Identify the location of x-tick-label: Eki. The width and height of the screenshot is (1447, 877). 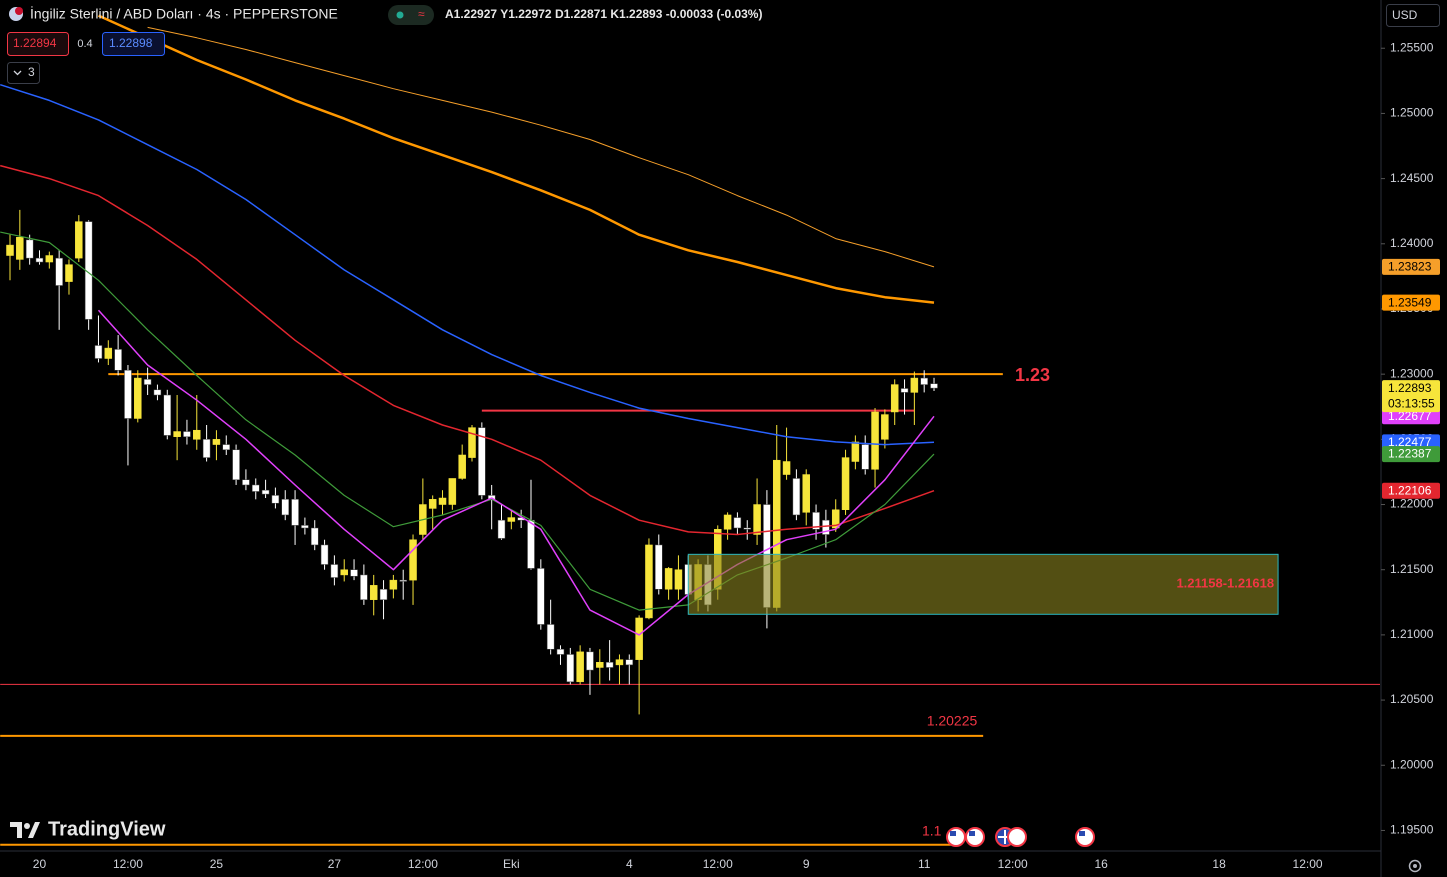
(511, 864).